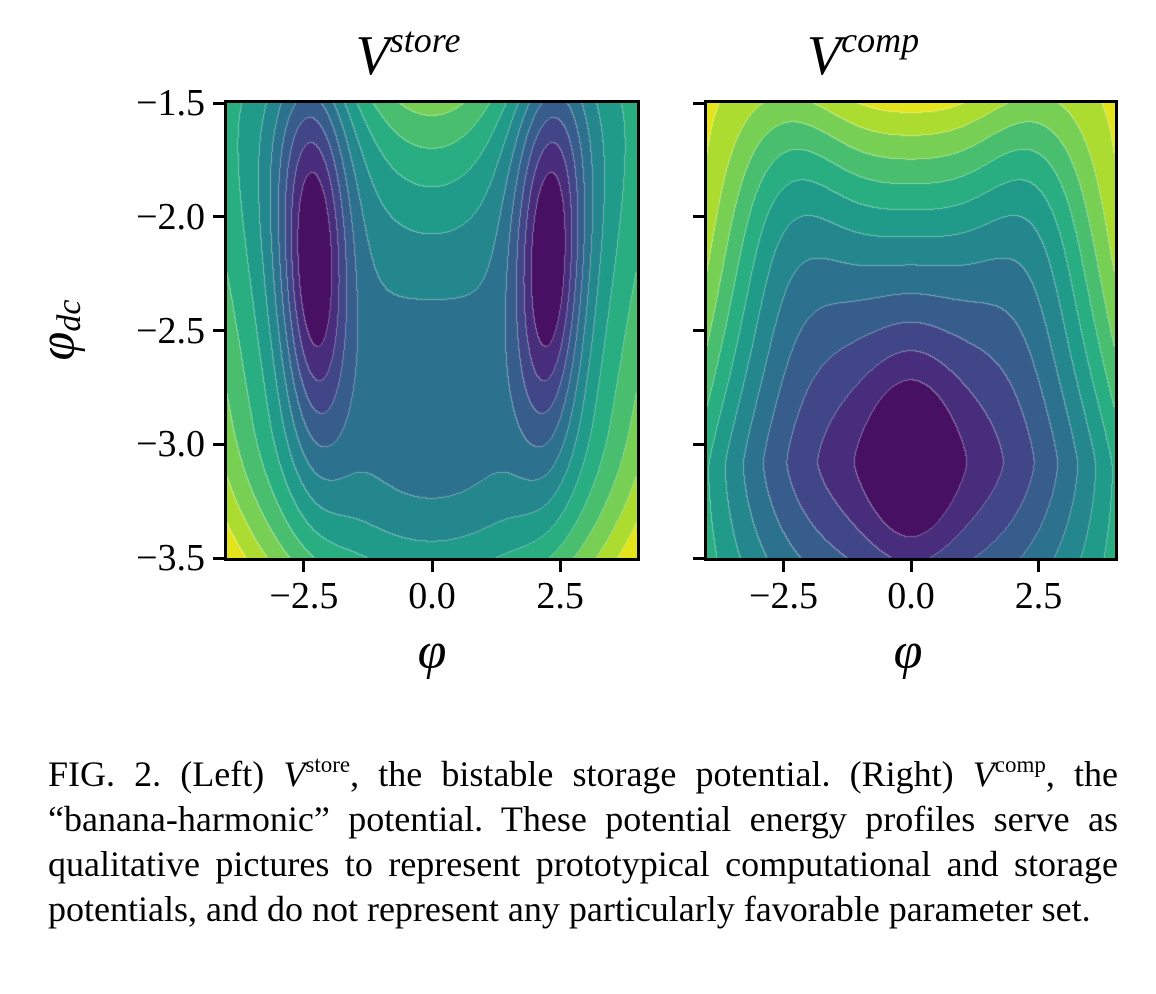  What do you see at coordinates (1020, 764) in the screenshot?
I see `caption-sup-comp: comp` at bounding box center [1020, 764].